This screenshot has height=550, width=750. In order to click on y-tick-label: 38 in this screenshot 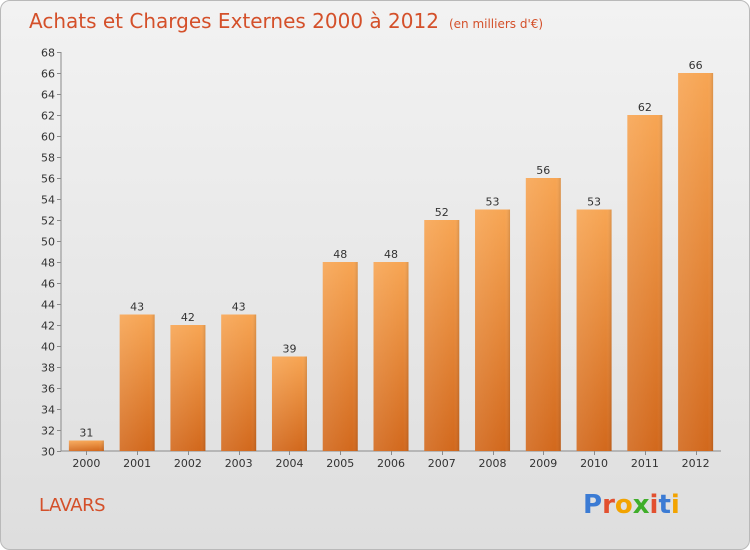, I will do `click(48, 368)`.